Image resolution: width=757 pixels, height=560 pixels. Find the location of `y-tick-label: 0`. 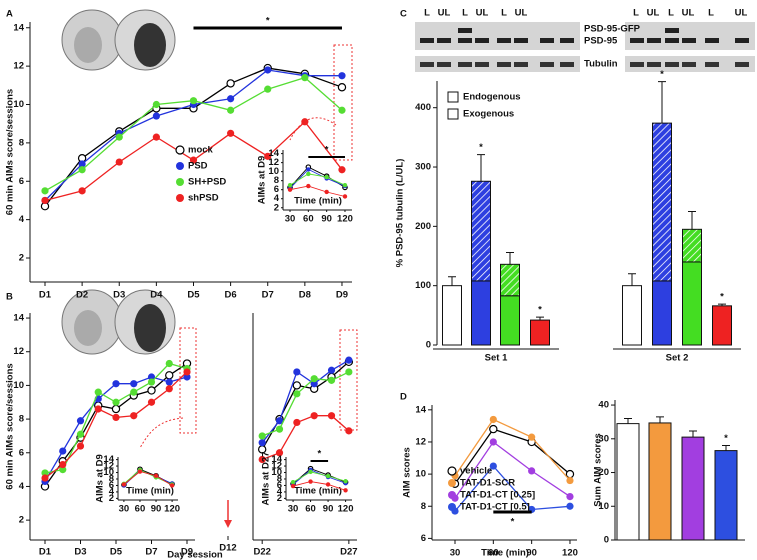

y-tick-label: 0 is located at coordinates (428, 345).